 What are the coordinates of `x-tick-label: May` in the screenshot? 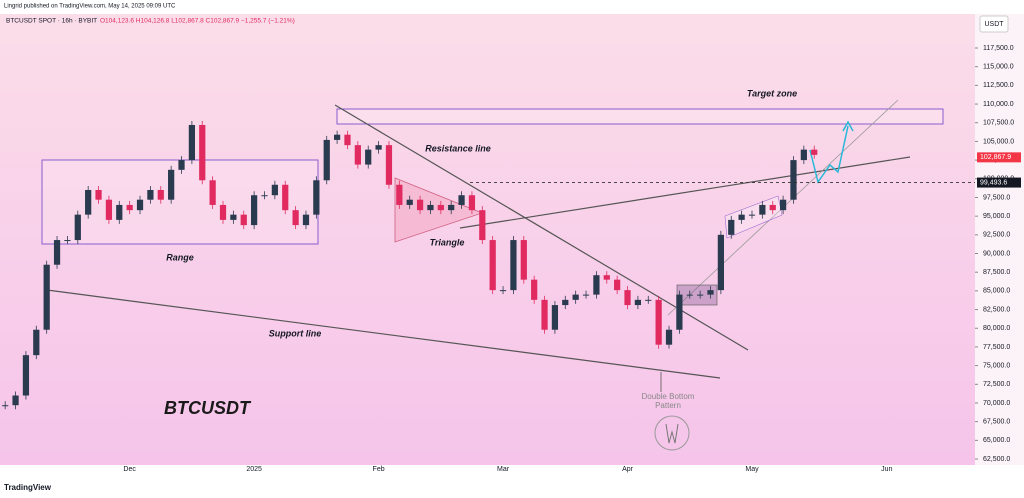 It's located at (752, 469).